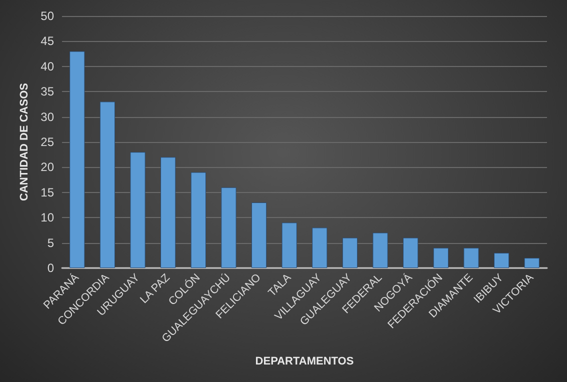 The image size is (567, 382). What do you see at coordinates (47, 66) in the screenshot?
I see `y-tick-label: 40` at bounding box center [47, 66].